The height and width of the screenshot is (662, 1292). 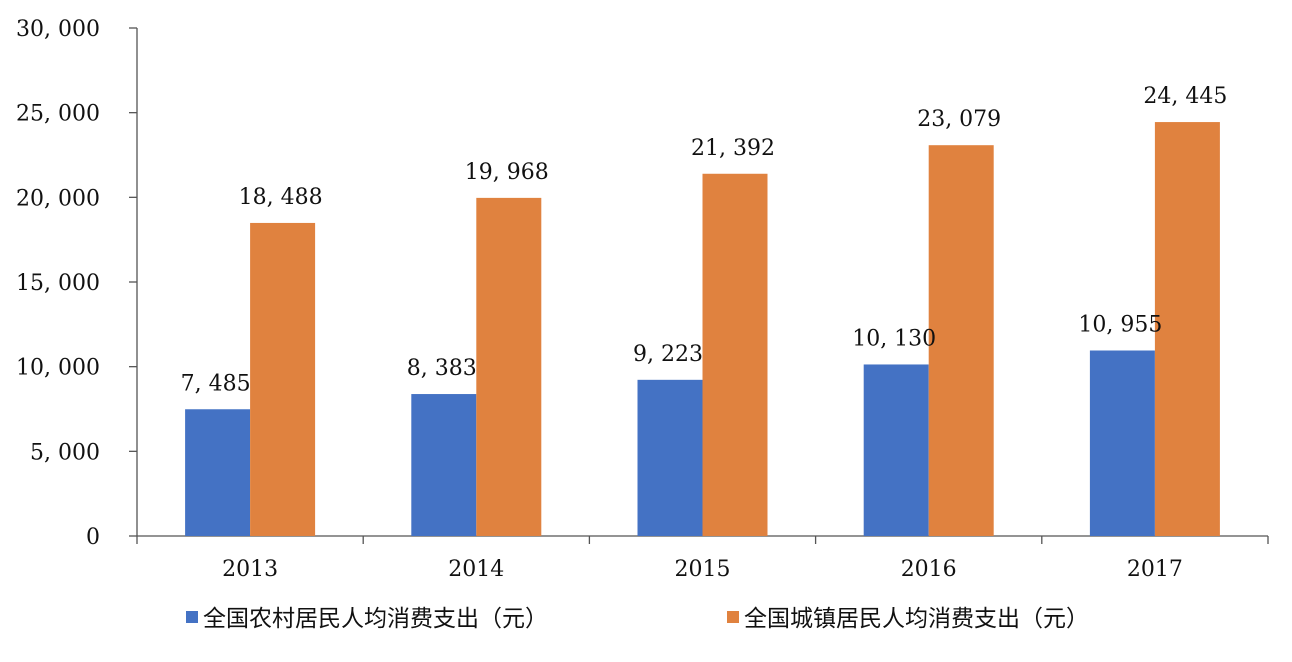 What do you see at coordinates (507, 172) in the screenshot?
I see `data-label-urban-2014: 19, 968` at bounding box center [507, 172].